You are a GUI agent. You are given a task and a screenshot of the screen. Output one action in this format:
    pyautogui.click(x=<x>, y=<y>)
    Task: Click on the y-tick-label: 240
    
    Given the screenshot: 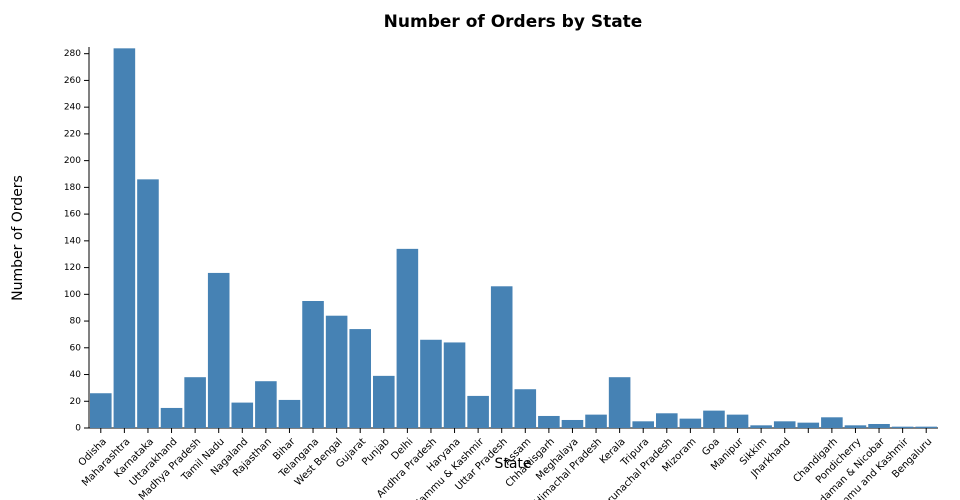 What is the action you would take?
    pyautogui.click(x=72, y=108)
    